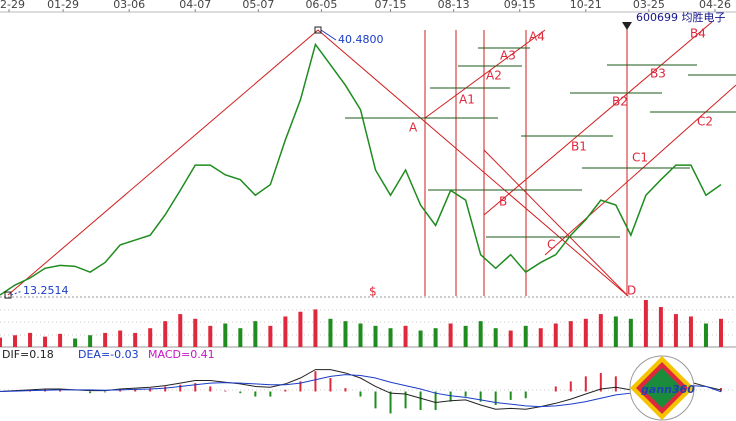 The width and height of the screenshot is (736, 421). I want to click on arrow, so click(627, 26).